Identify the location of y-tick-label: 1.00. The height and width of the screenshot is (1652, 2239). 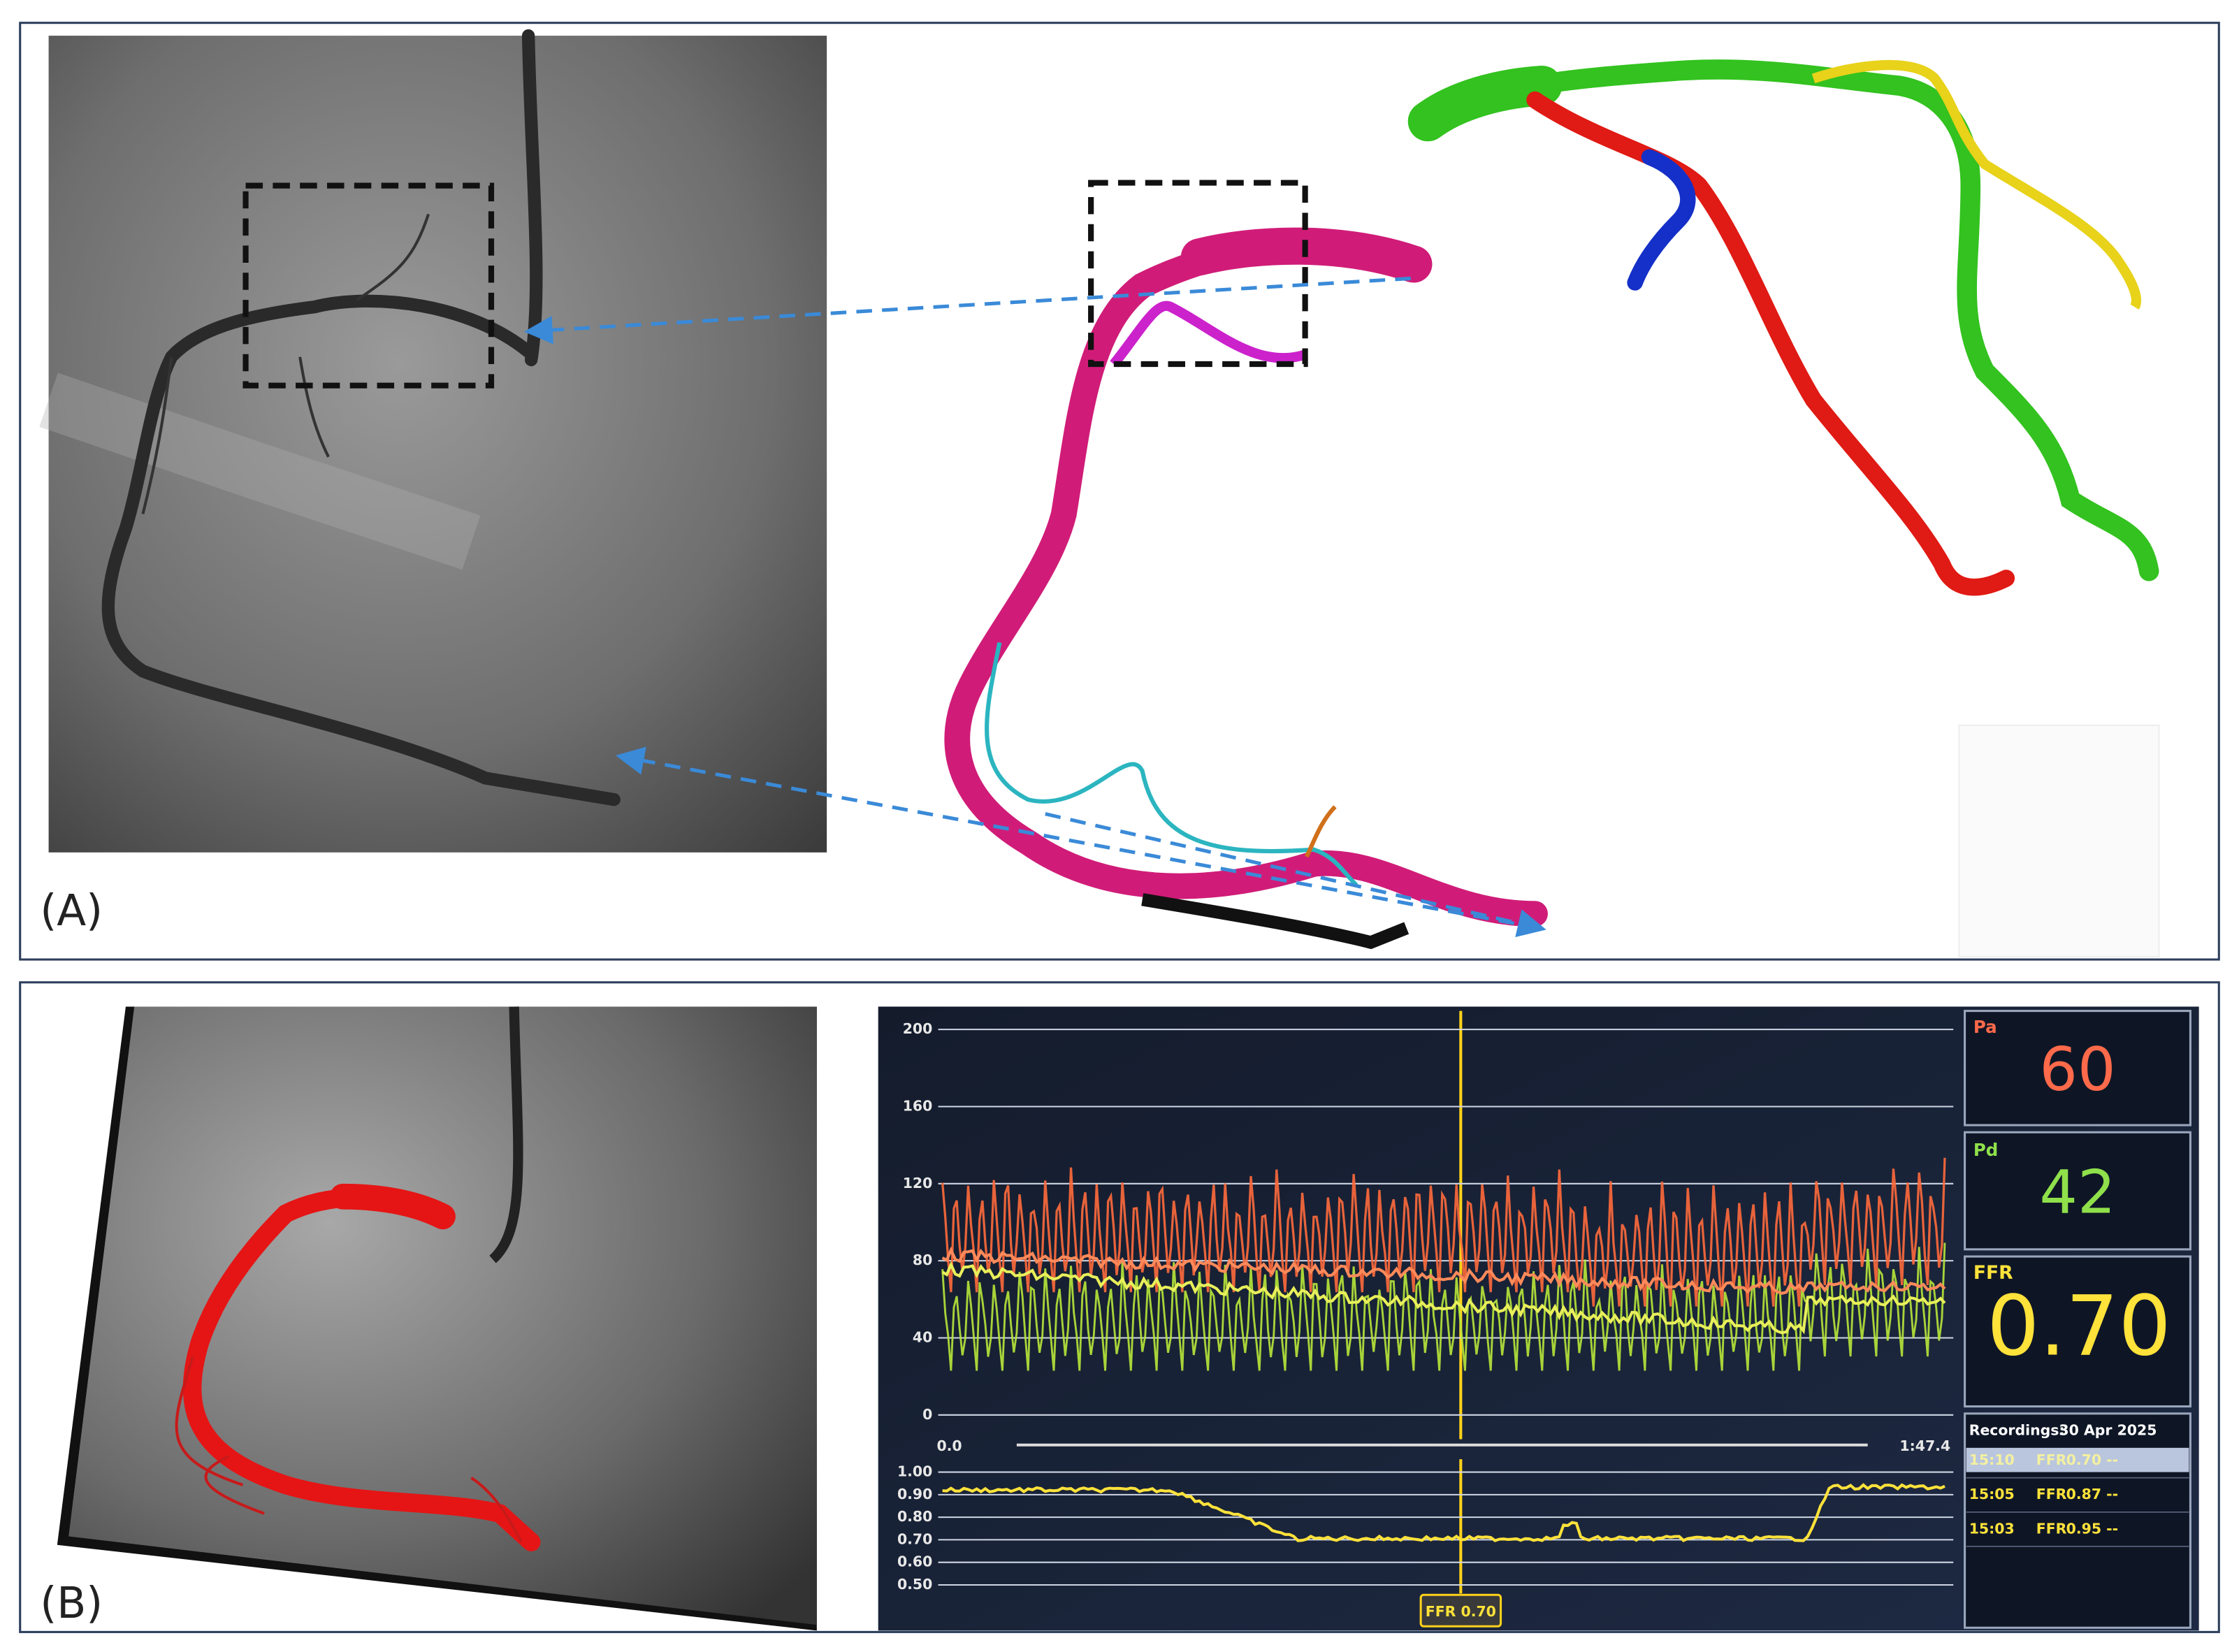
(914, 1472).